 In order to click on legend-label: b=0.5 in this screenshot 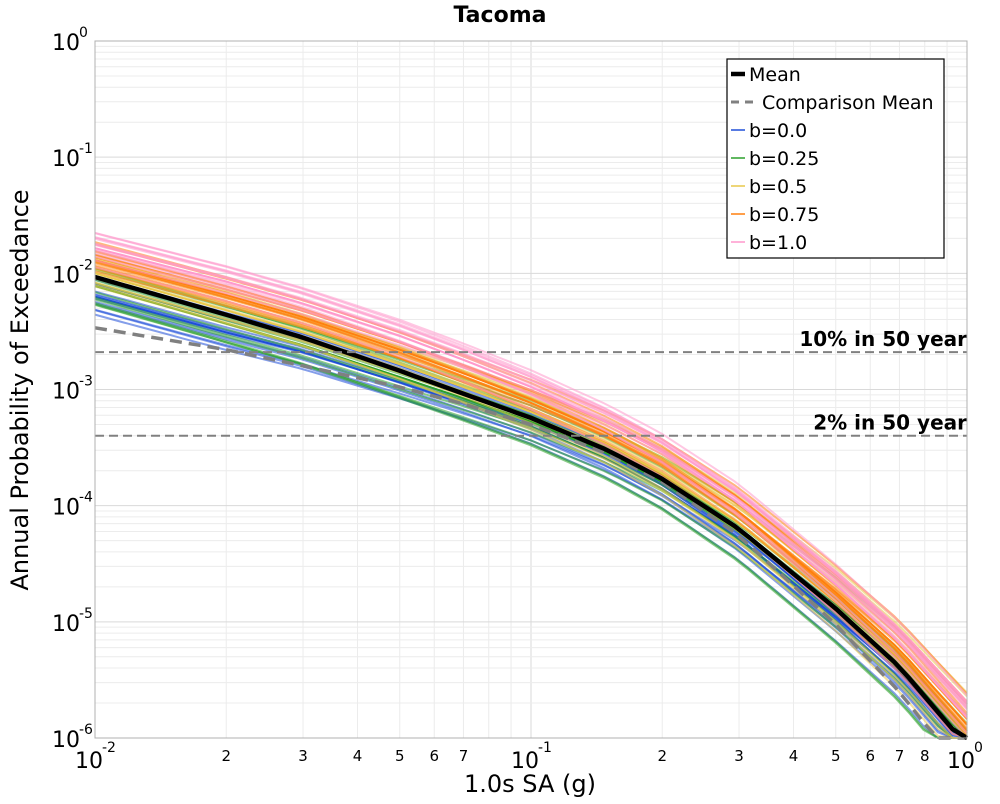, I will do `click(778, 187)`.